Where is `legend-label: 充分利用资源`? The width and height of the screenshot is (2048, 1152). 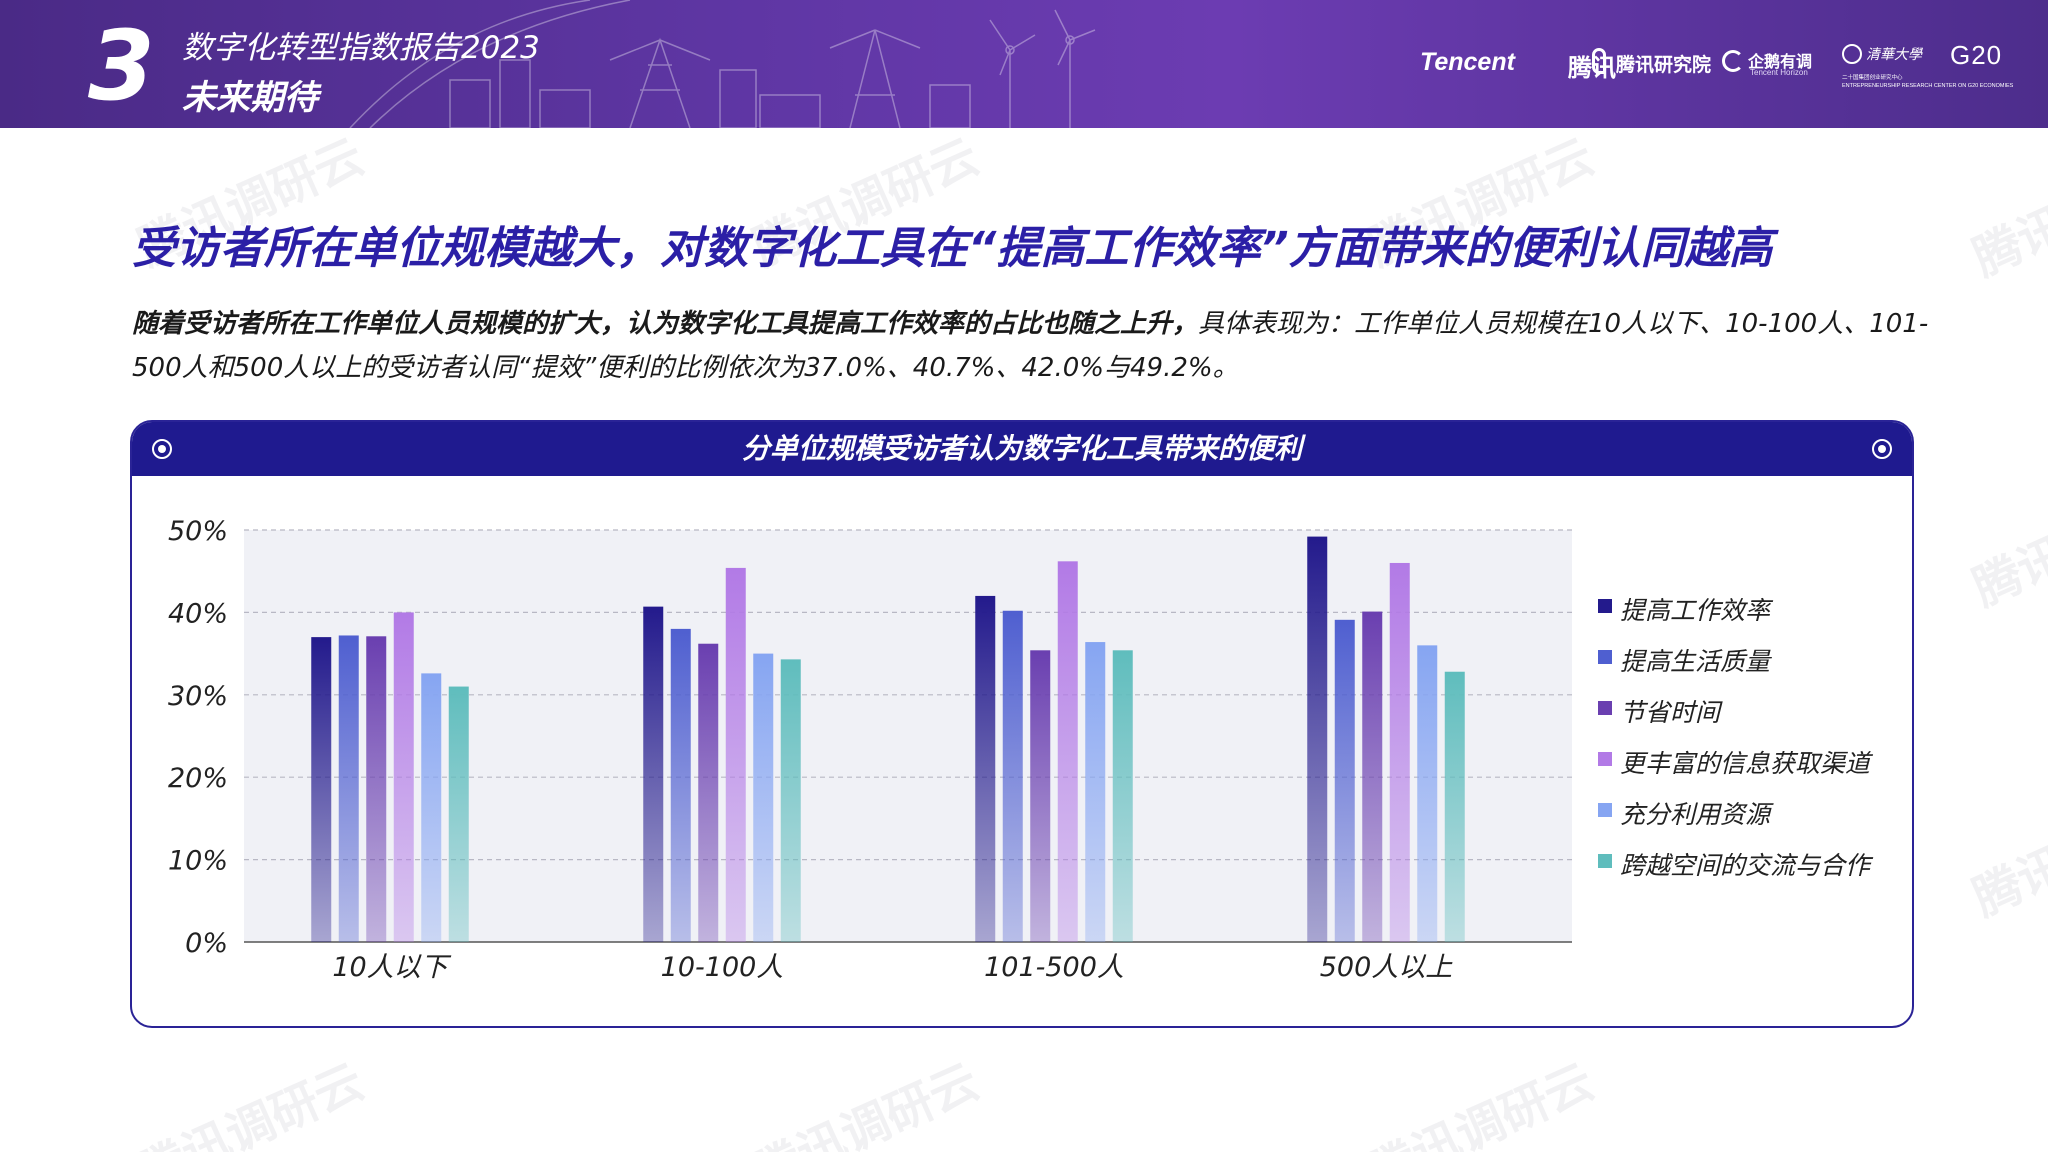 legend-label: 充分利用资源 is located at coordinates (1697, 814).